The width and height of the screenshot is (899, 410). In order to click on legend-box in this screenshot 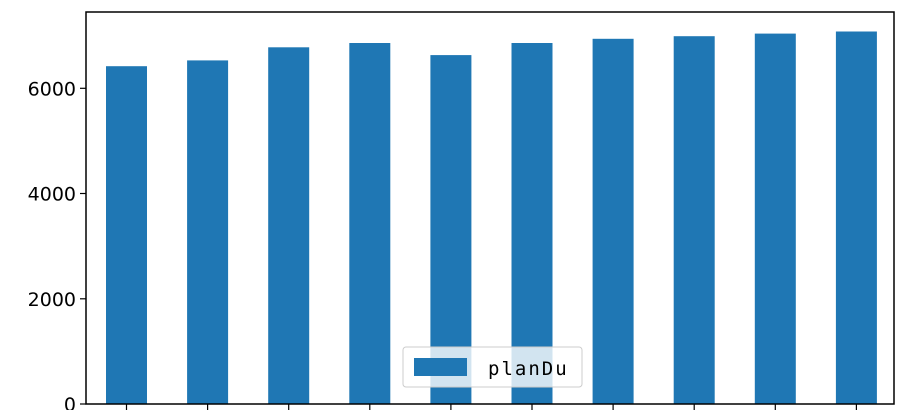, I will do `click(492, 367)`.